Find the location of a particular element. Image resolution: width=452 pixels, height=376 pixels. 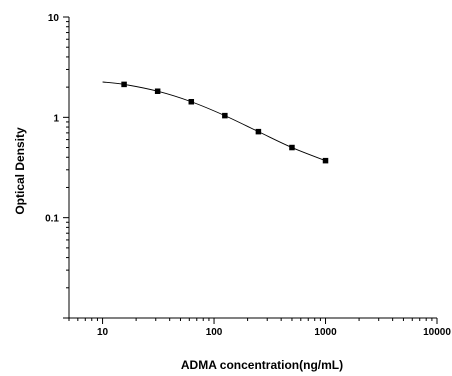

y-axis-label: Optical Density is located at coordinates (20, 171).